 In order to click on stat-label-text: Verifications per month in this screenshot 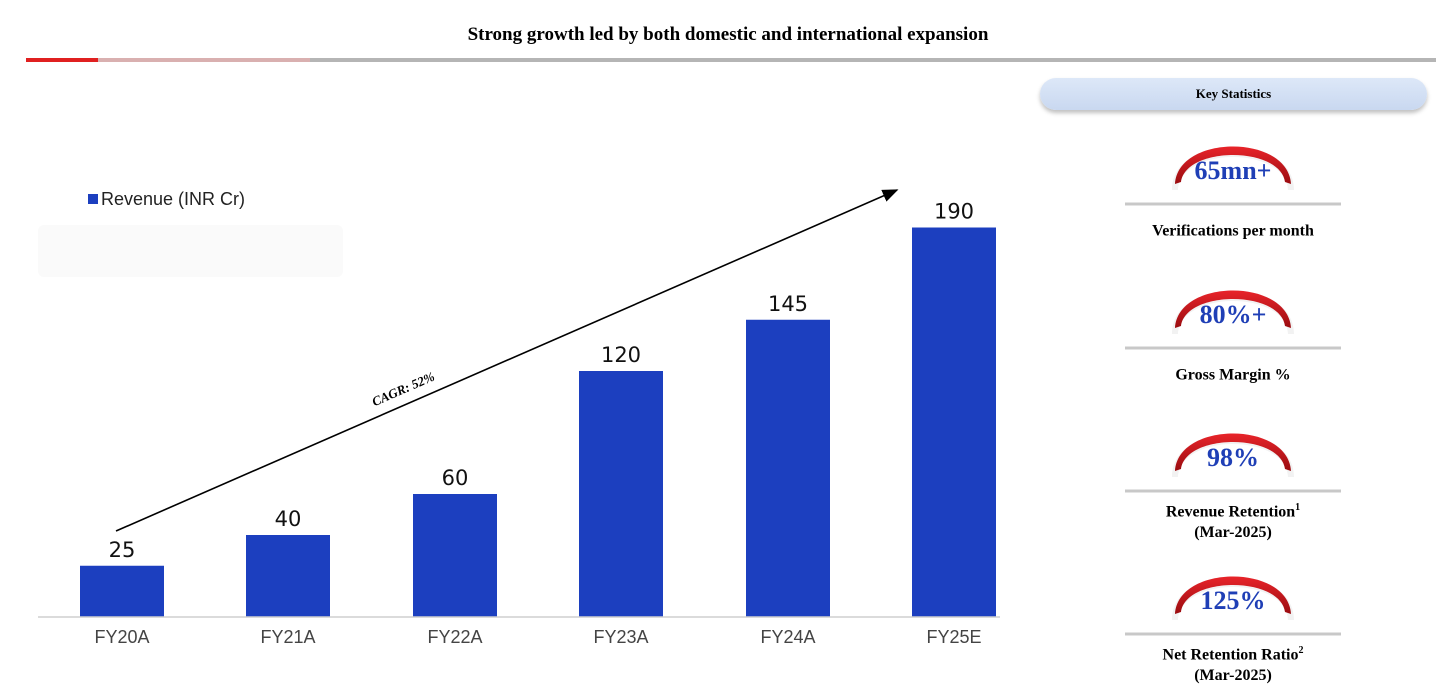, I will do `click(1233, 231)`.